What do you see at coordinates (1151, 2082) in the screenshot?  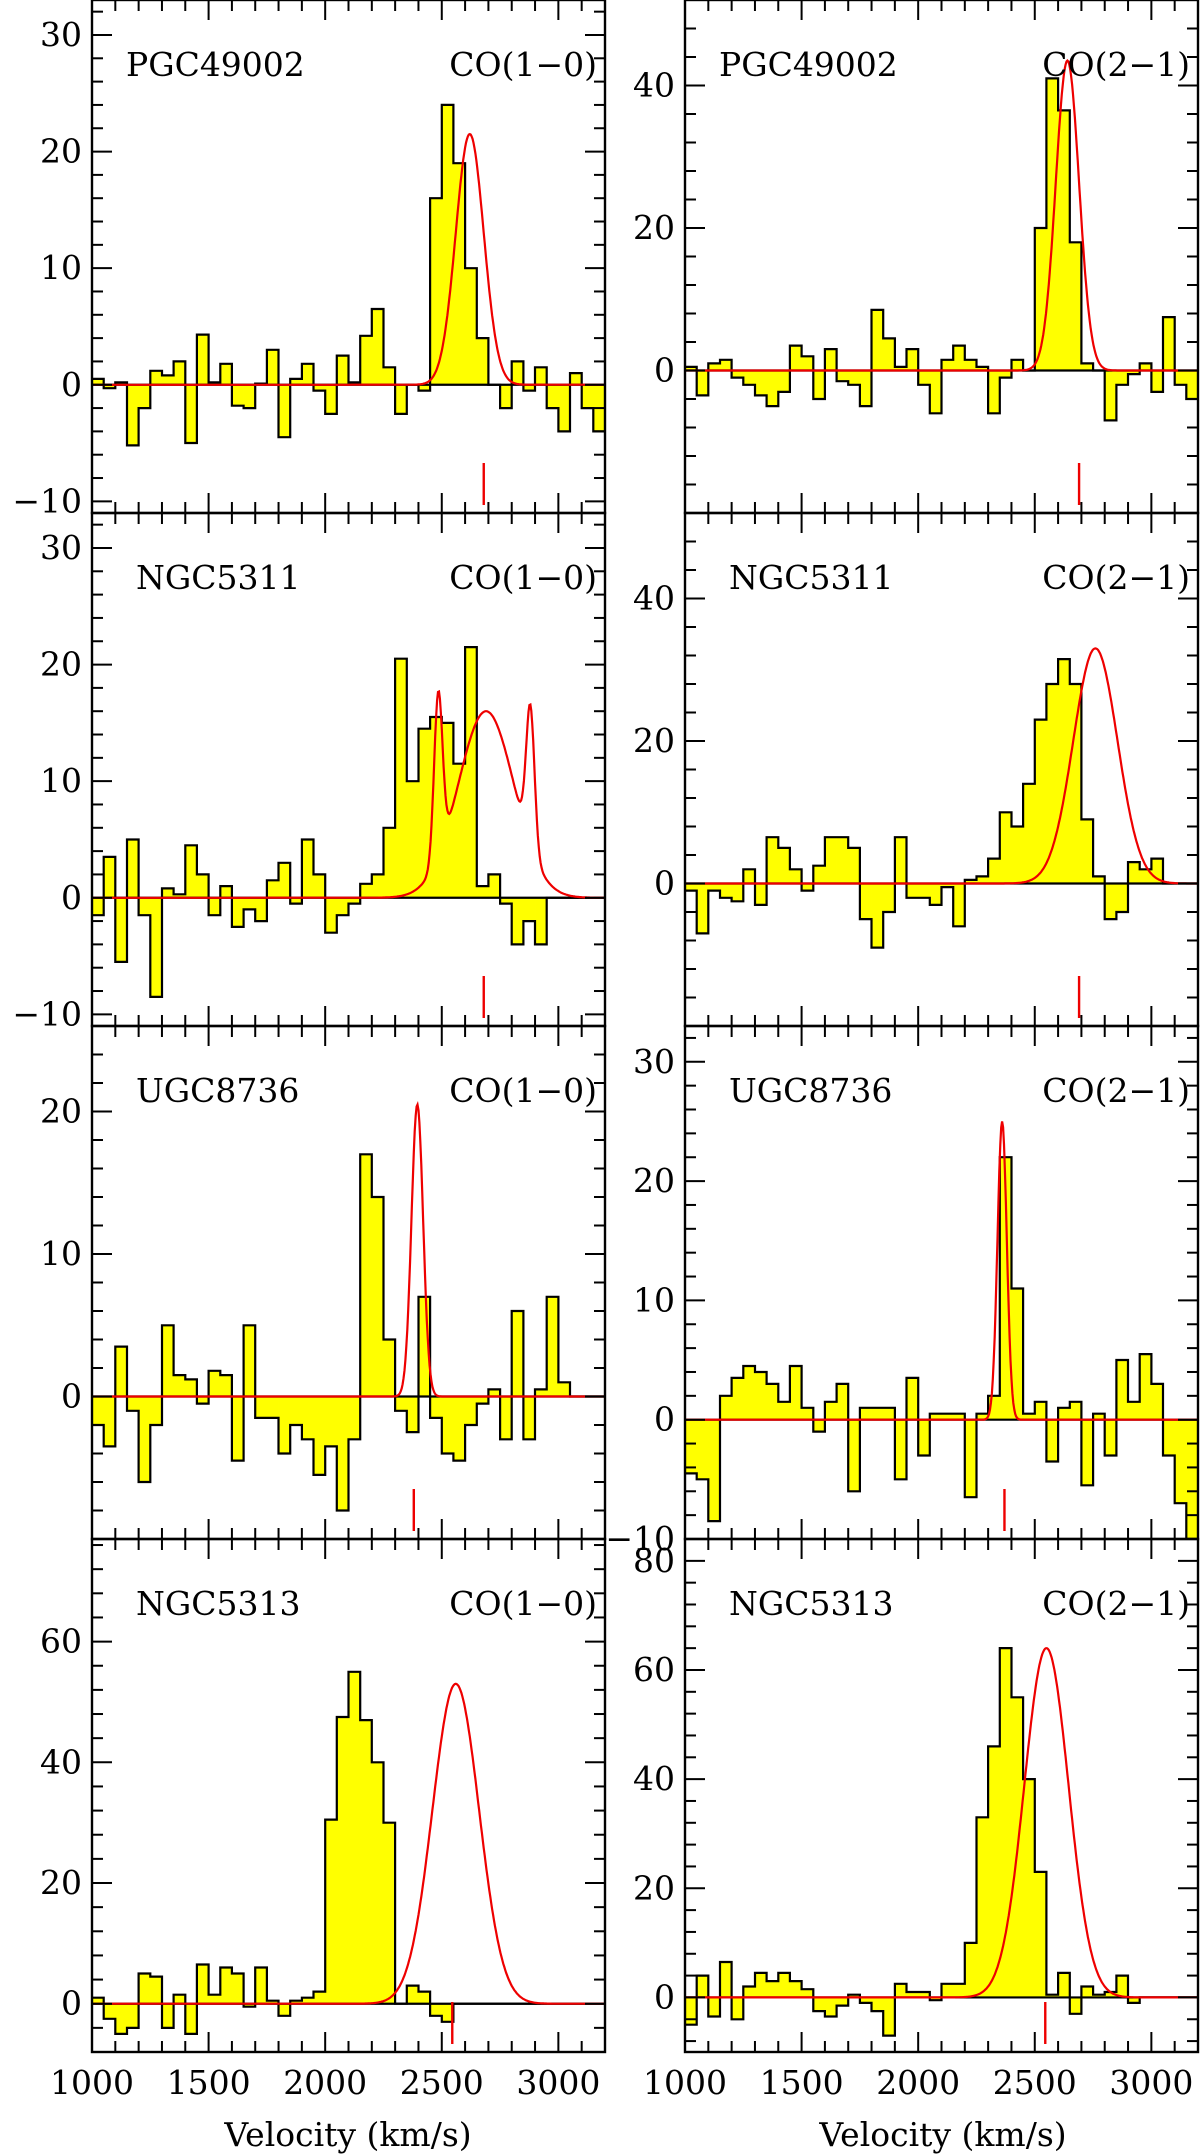 I see `x-tick-label: 3000` at bounding box center [1151, 2082].